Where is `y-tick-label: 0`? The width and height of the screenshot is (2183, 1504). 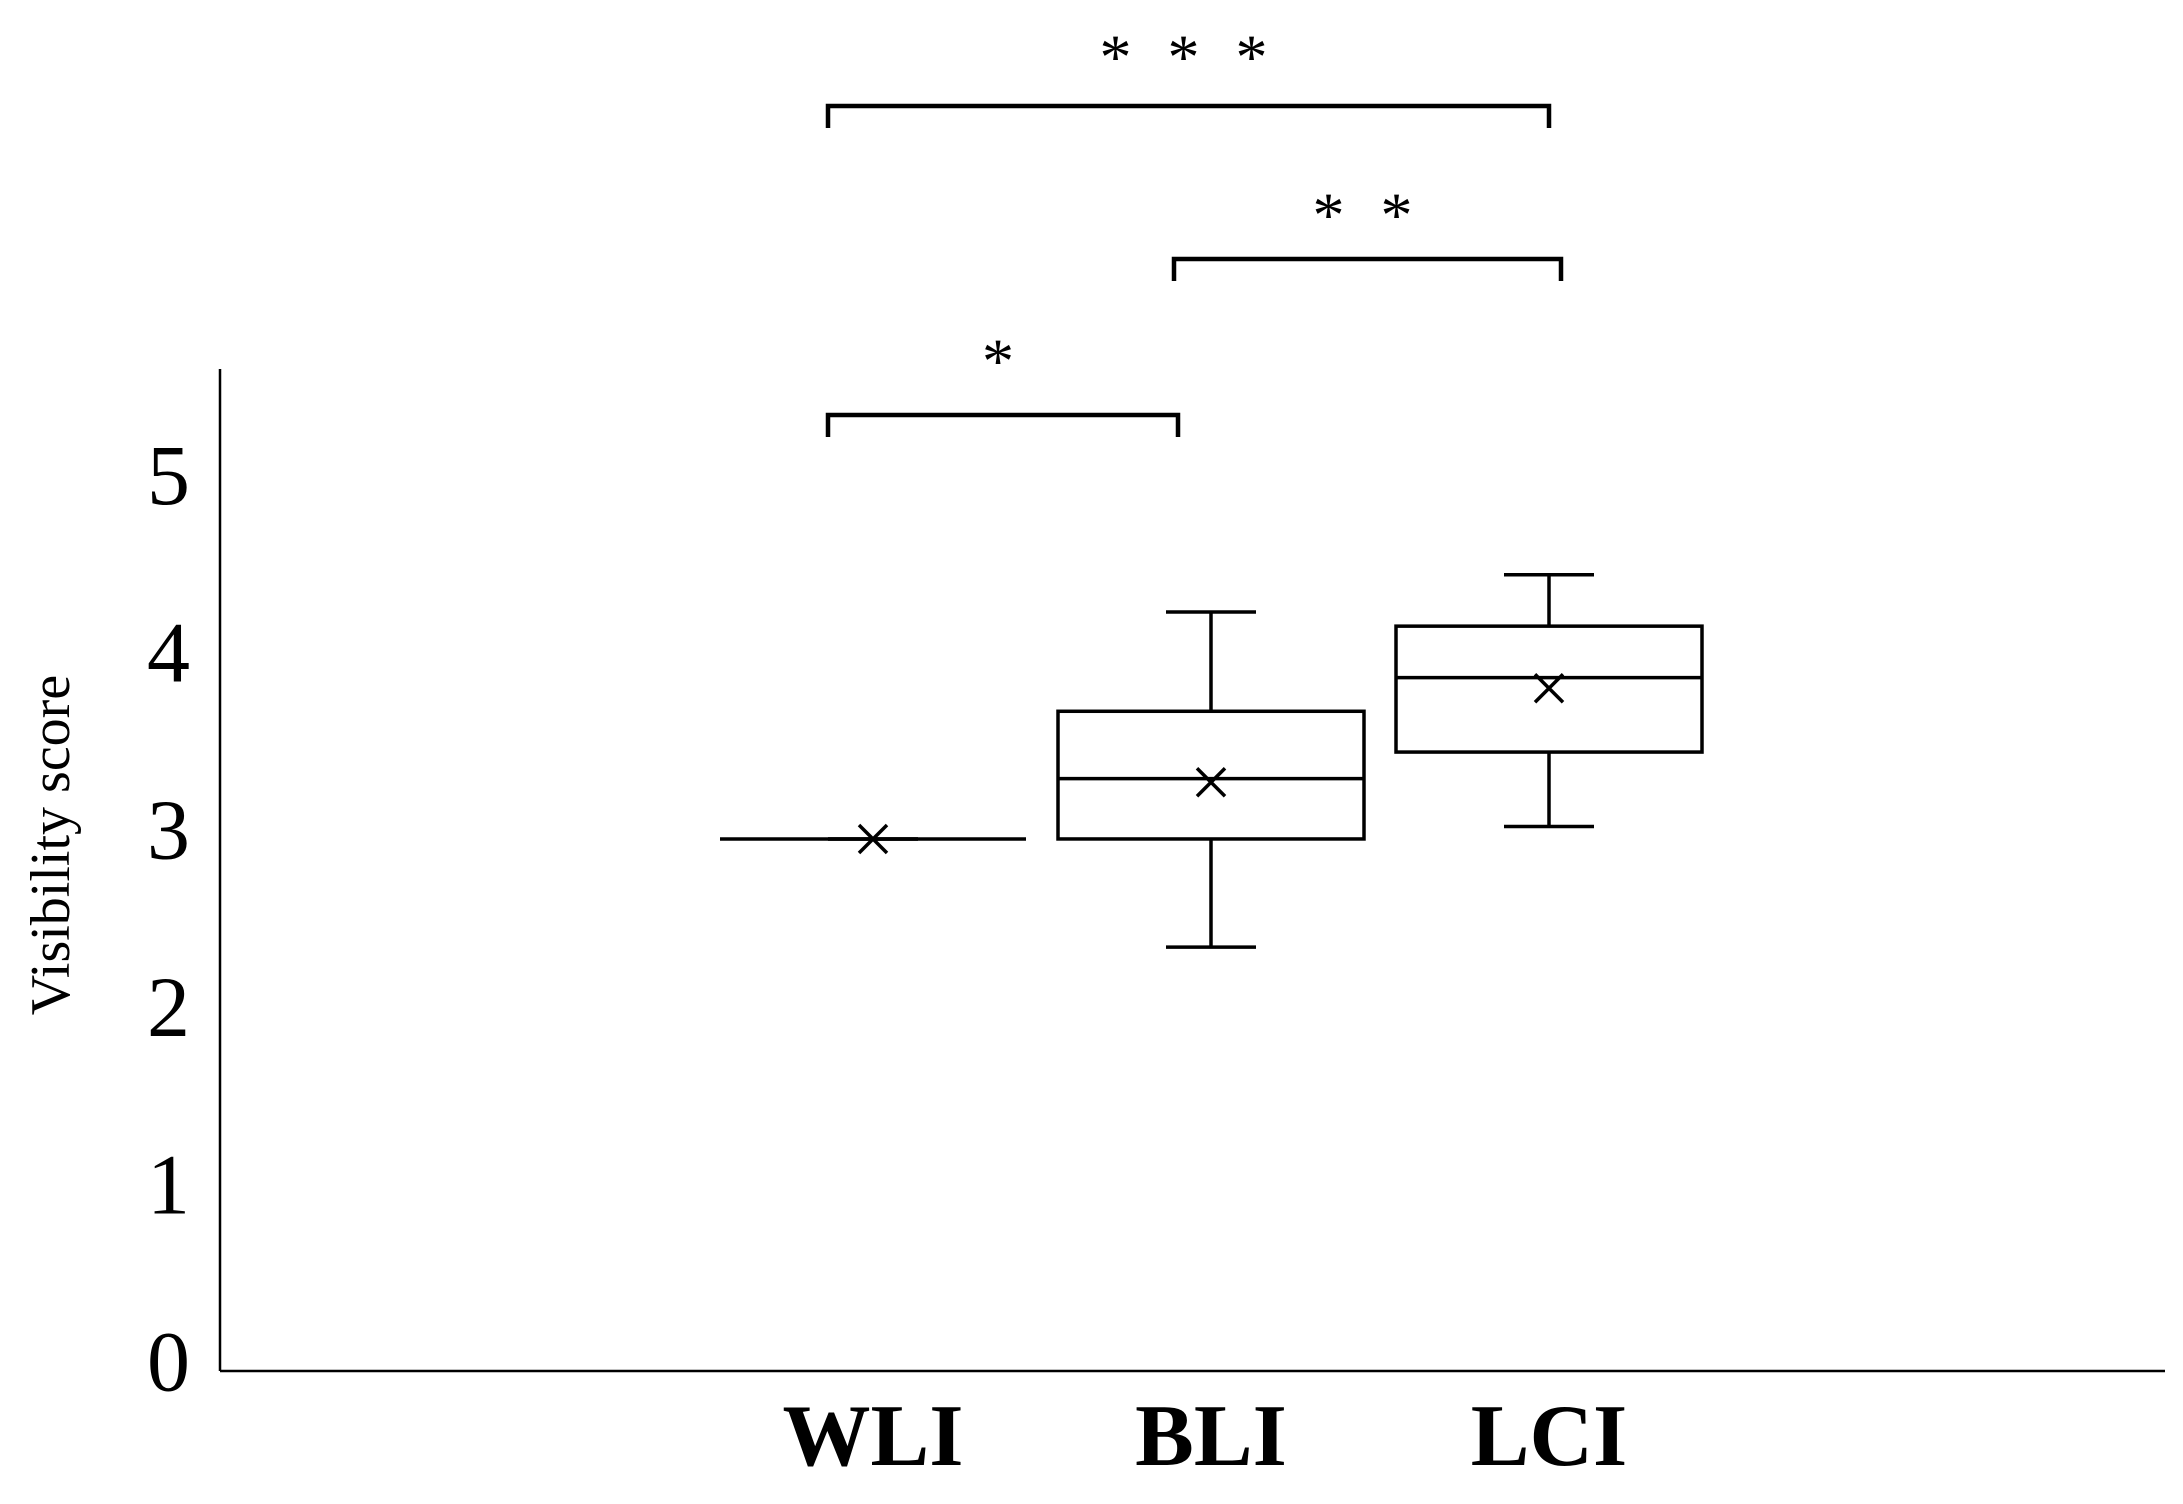
y-tick-label: 0 is located at coordinates (168, 1362).